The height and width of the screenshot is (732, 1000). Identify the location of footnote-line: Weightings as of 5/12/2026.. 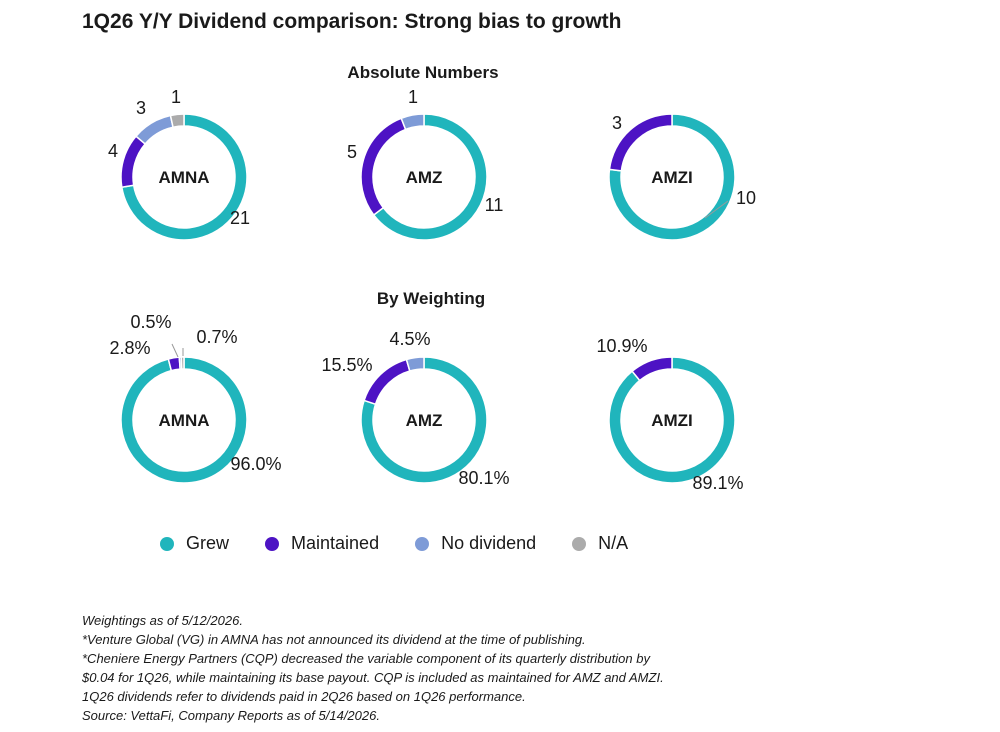
(162, 620).